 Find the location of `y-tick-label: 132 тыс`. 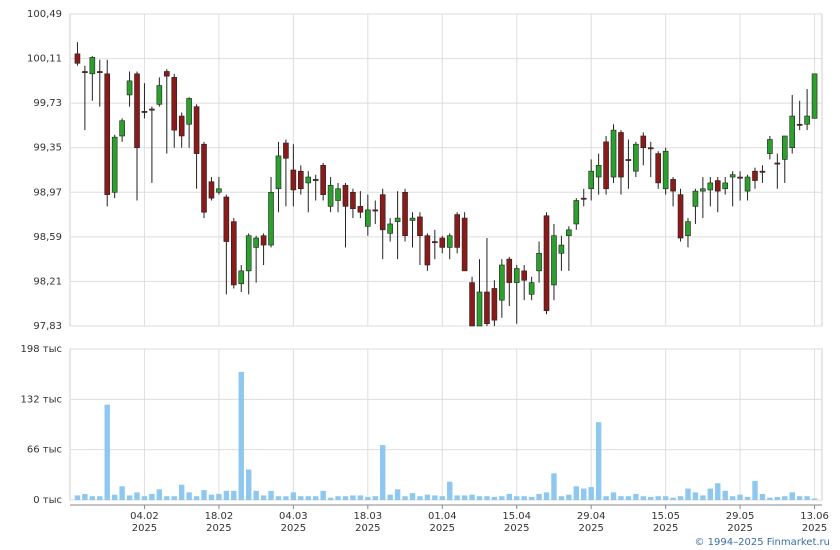

y-tick-label: 132 тыс is located at coordinates (41, 399).